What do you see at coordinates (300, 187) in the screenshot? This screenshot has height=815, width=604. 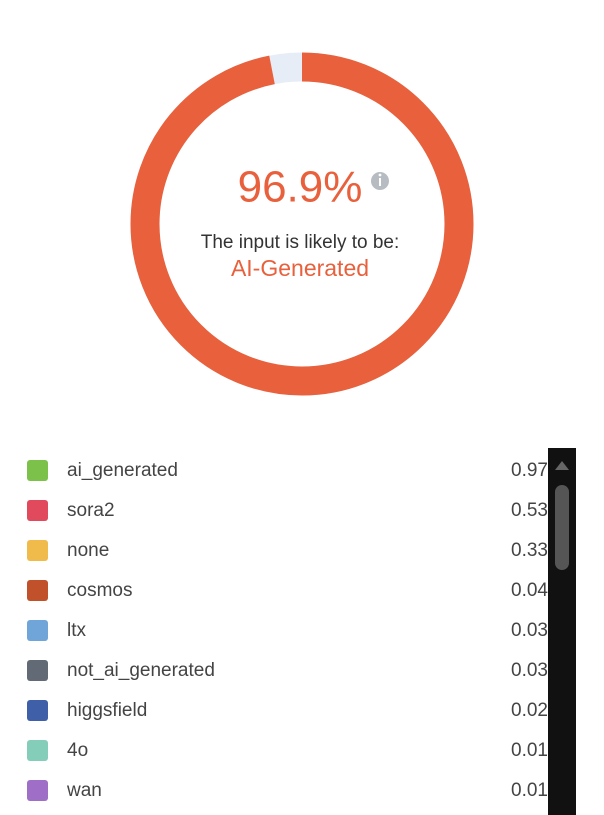 I see `gauge-value: 96.9%` at bounding box center [300, 187].